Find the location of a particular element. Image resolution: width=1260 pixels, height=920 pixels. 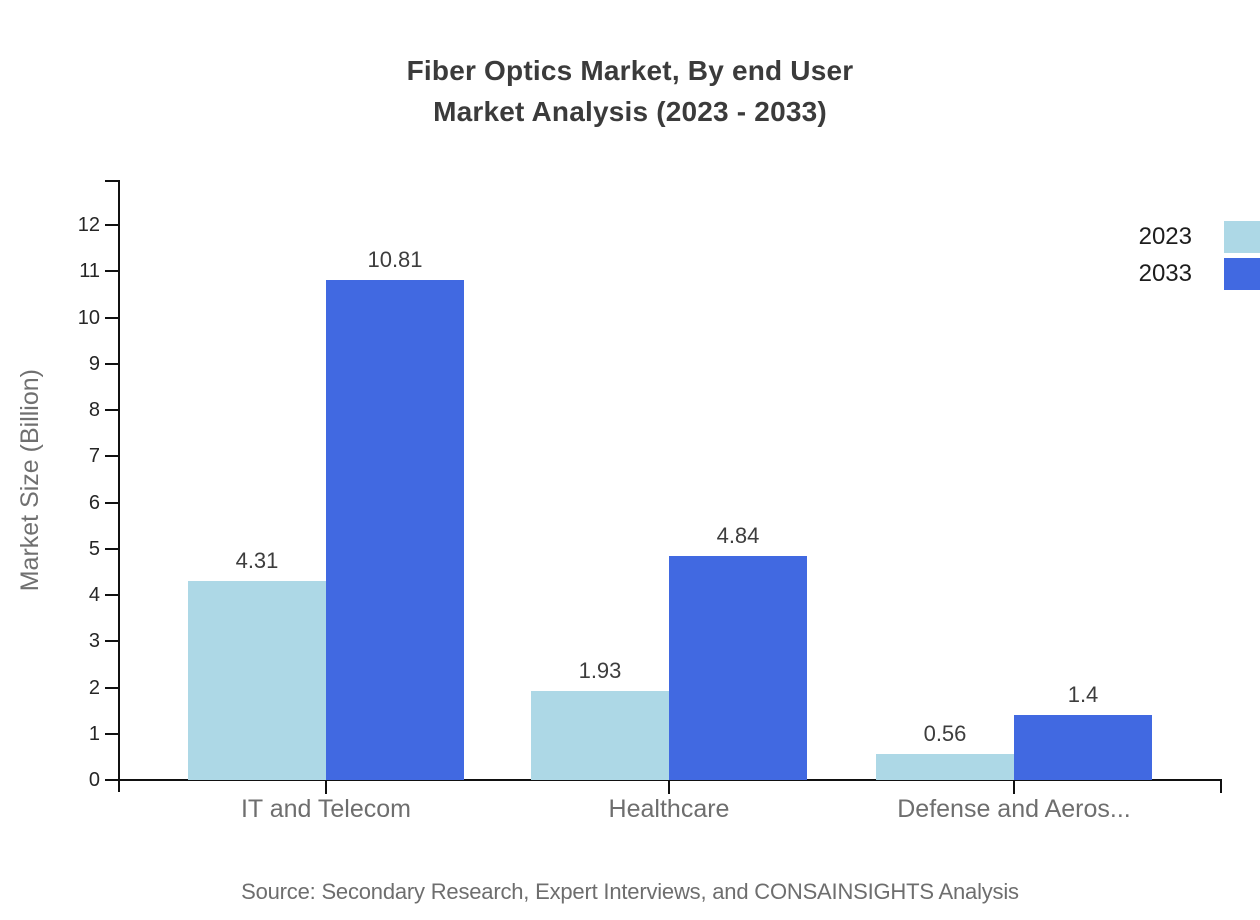

y-tick-label: 8 is located at coordinates (94, 410).